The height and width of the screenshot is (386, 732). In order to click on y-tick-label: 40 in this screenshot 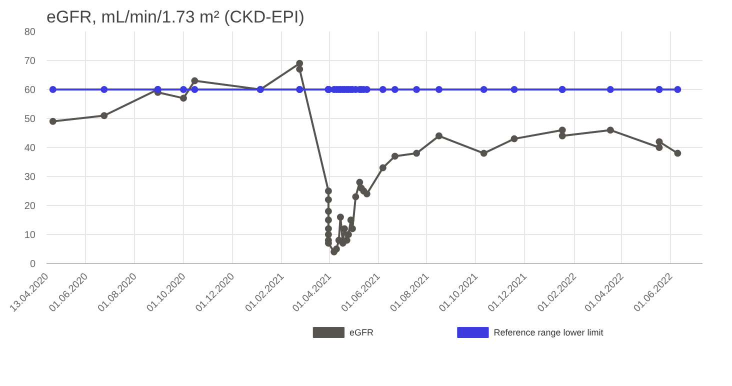, I will do `click(30, 148)`.